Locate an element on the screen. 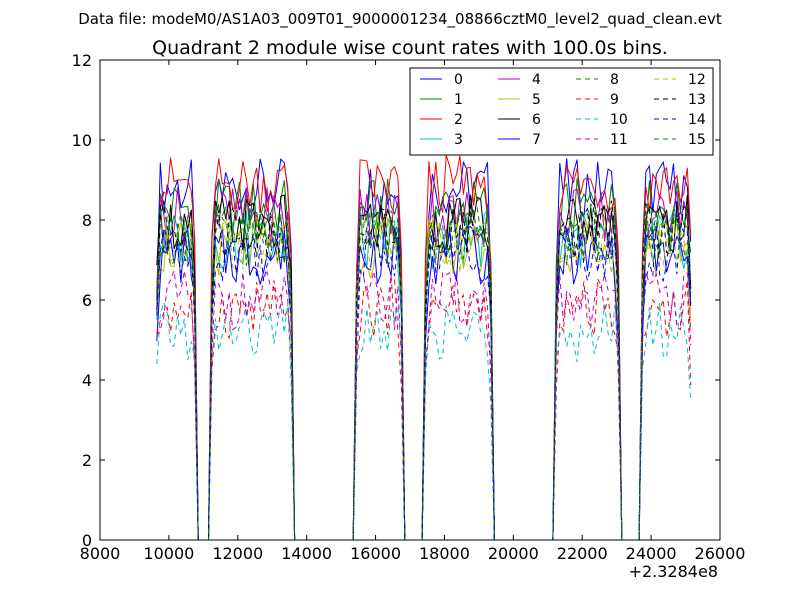 The image size is (800, 600). x-tick-label: 24000 is located at coordinates (651, 553).